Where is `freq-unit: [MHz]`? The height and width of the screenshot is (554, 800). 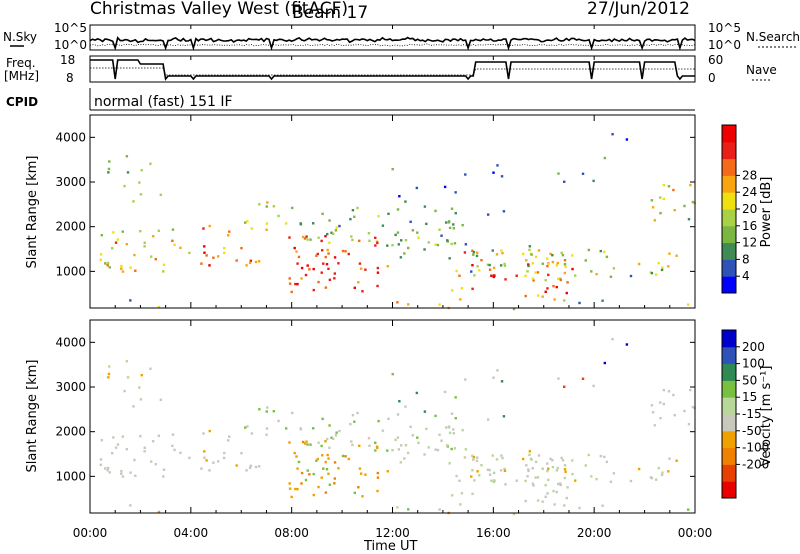
freq-unit: [MHz] is located at coordinates (21, 76).